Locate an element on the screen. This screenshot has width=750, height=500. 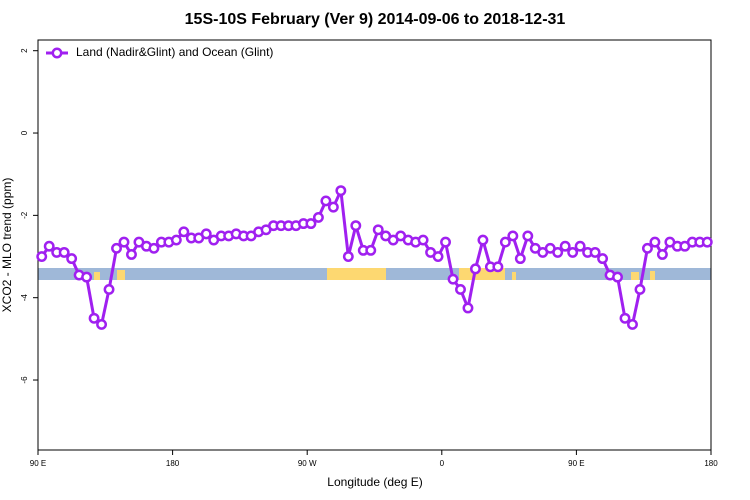
x-tick-label: 90 W is located at coordinates (307, 463).